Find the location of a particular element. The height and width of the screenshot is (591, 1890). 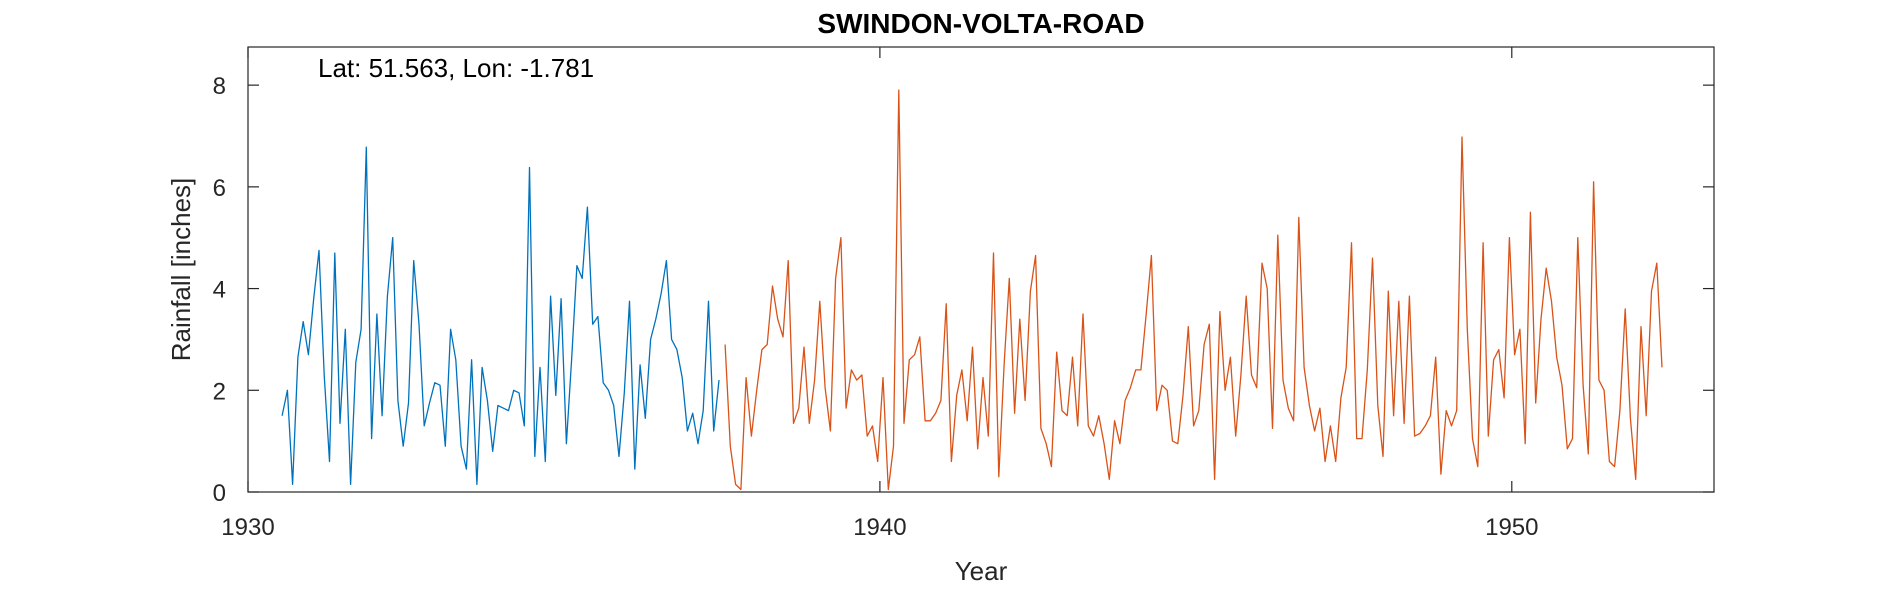

y-tick-label: 2 is located at coordinates (219, 391).